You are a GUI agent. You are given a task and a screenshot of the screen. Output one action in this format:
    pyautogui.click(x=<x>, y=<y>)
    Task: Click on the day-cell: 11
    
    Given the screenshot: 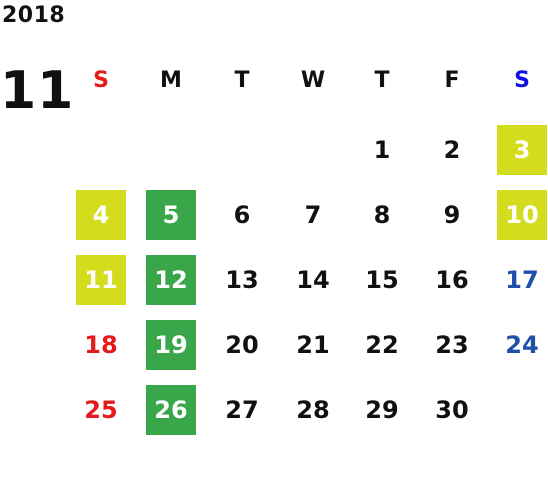 What is the action you would take?
    pyautogui.click(x=101, y=280)
    